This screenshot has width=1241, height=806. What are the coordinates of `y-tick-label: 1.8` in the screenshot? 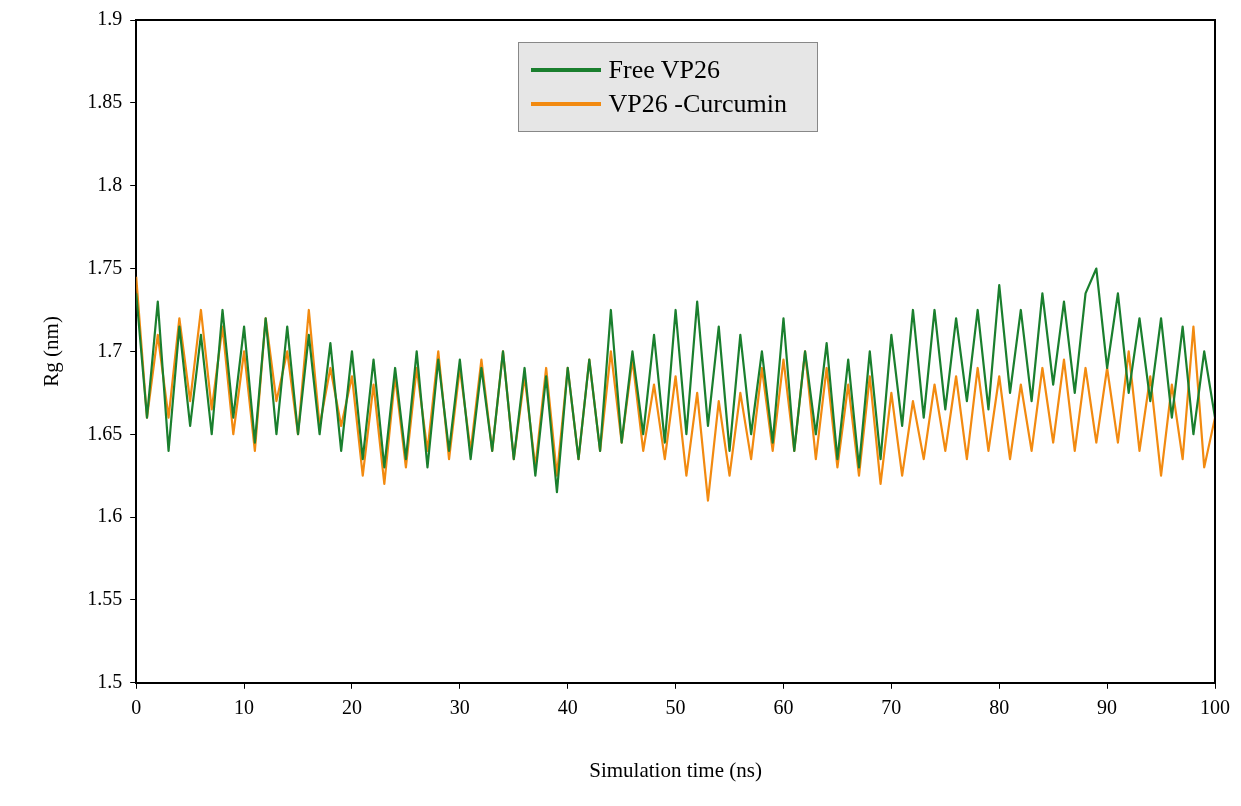 It's located at (110, 183).